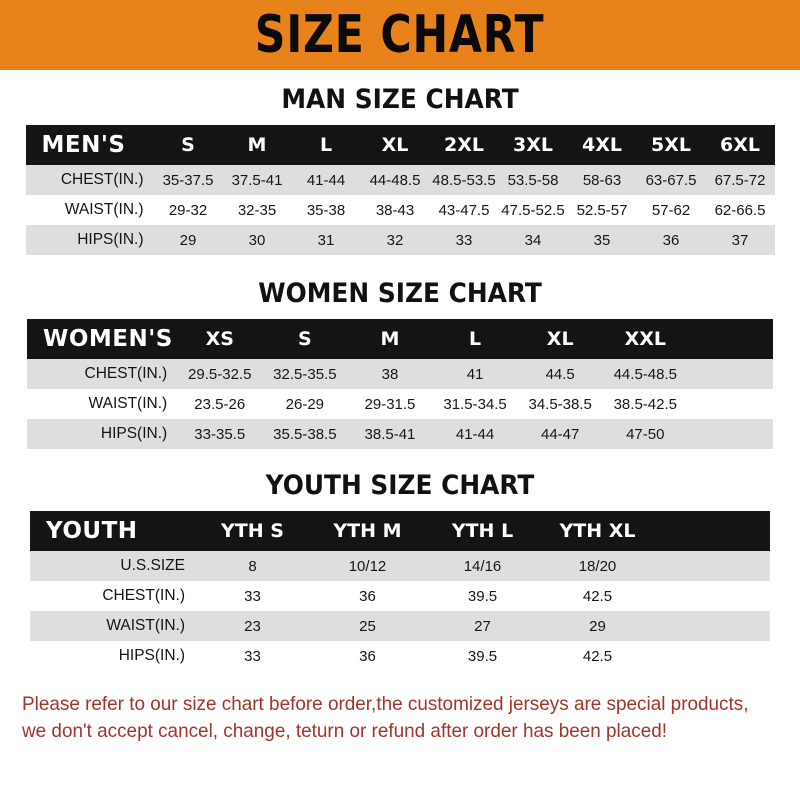  I want to click on women-column-header: M, so click(390, 339).